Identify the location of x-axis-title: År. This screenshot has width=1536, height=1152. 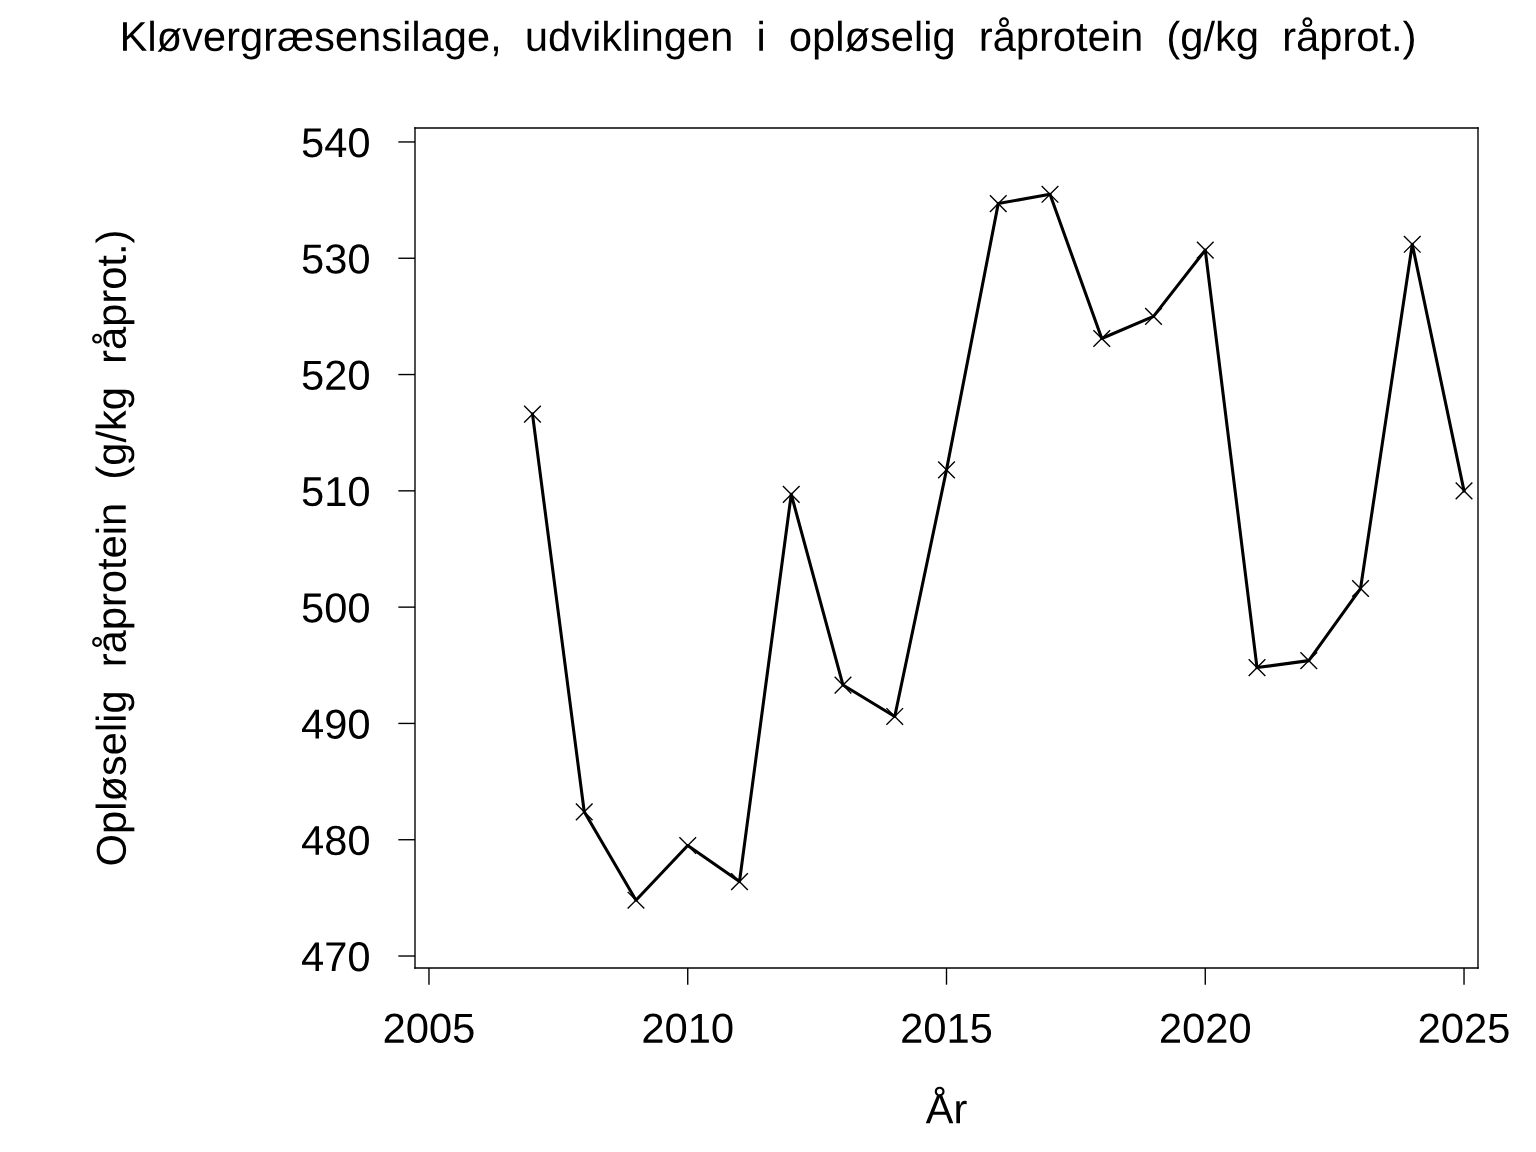
(946, 1105).